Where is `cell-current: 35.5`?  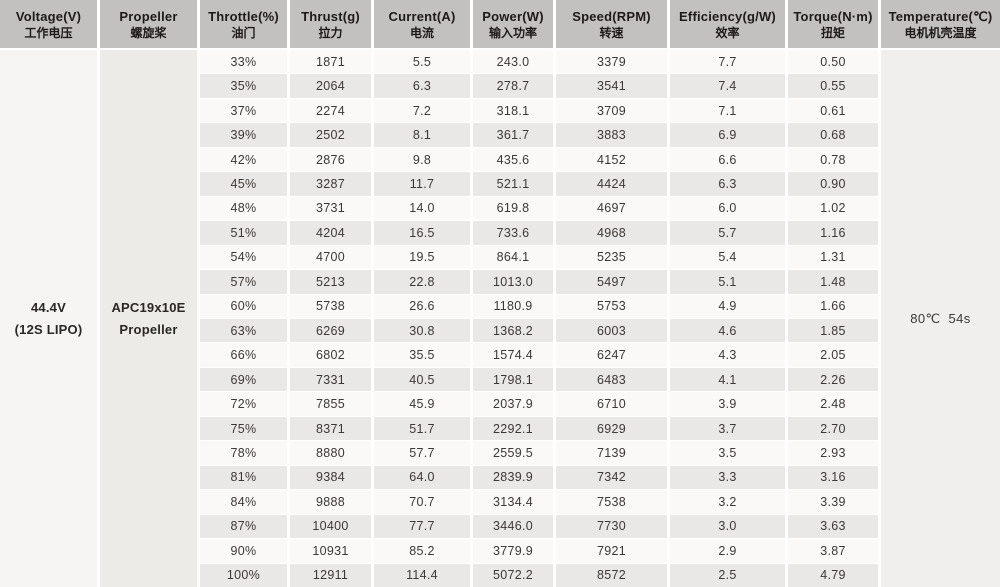 cell-current: 35.5 is located at coordinates (422, 355).